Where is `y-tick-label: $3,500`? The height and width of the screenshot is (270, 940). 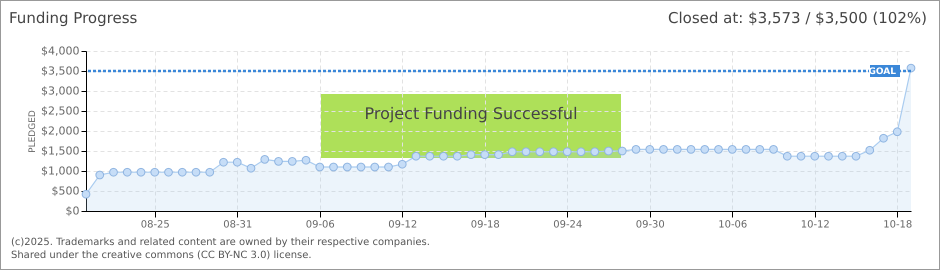
y-tick-label: $3,500 is located at coordinates (60, 71).